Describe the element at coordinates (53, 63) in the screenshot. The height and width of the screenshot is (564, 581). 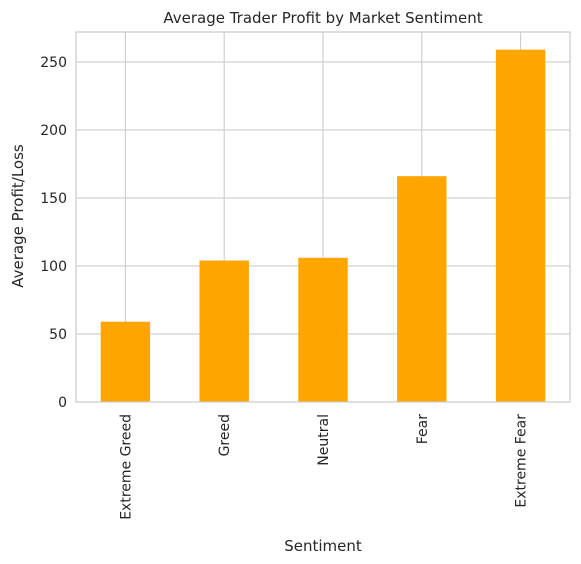
I see `y-tick-label: 250` at that location.